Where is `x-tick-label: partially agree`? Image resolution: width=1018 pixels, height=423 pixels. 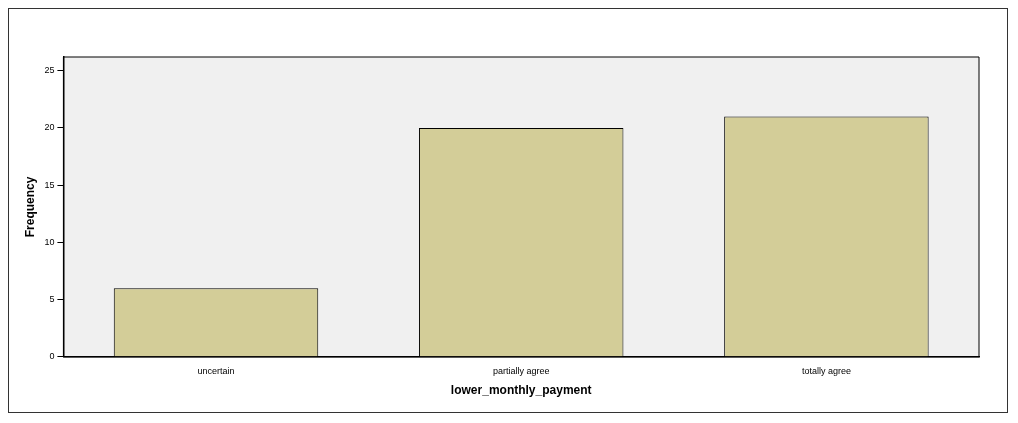 x-tick-label: partially agree is located at coordinates (521, 370).